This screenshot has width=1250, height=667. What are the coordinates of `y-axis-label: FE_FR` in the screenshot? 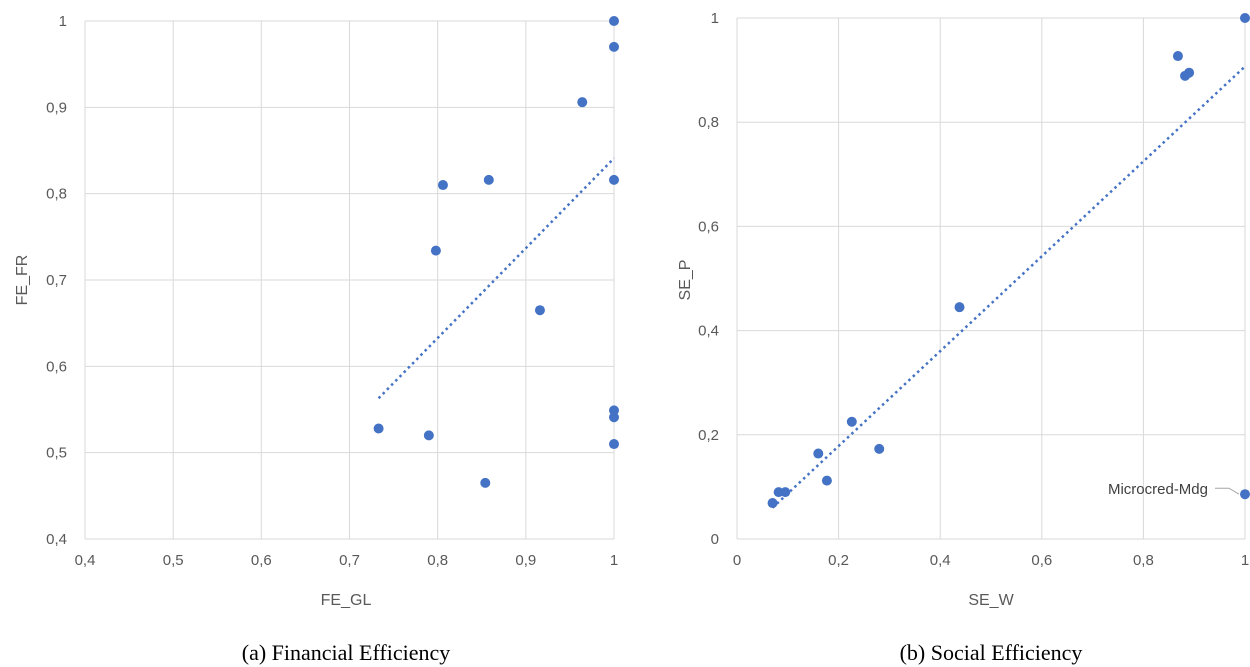 It's located at (22, 280).